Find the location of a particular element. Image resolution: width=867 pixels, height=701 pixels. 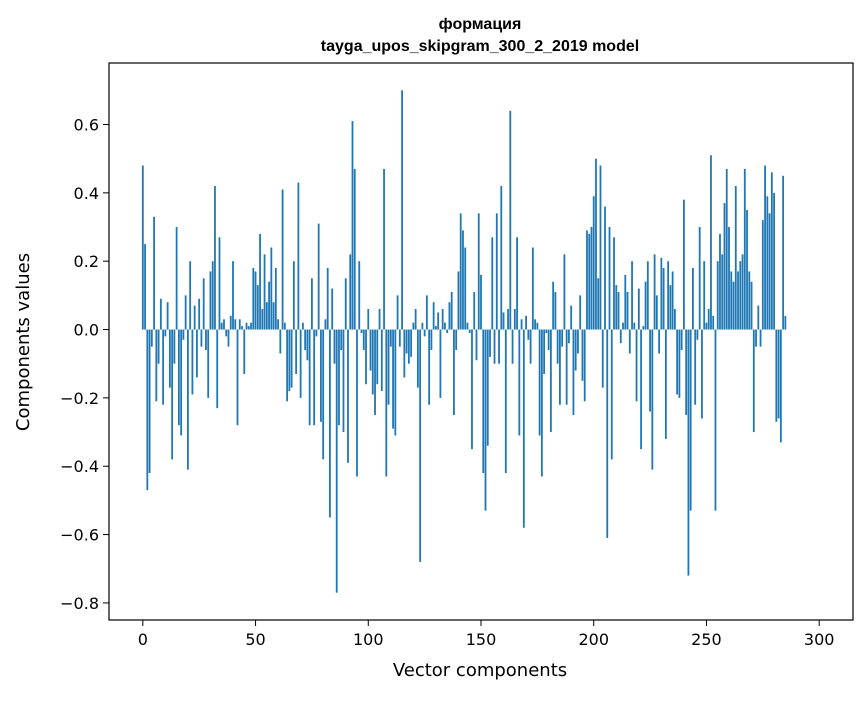

x-axis-ticks: 0 50 100 150 200 250 300 is located at coordinates (486, 634).